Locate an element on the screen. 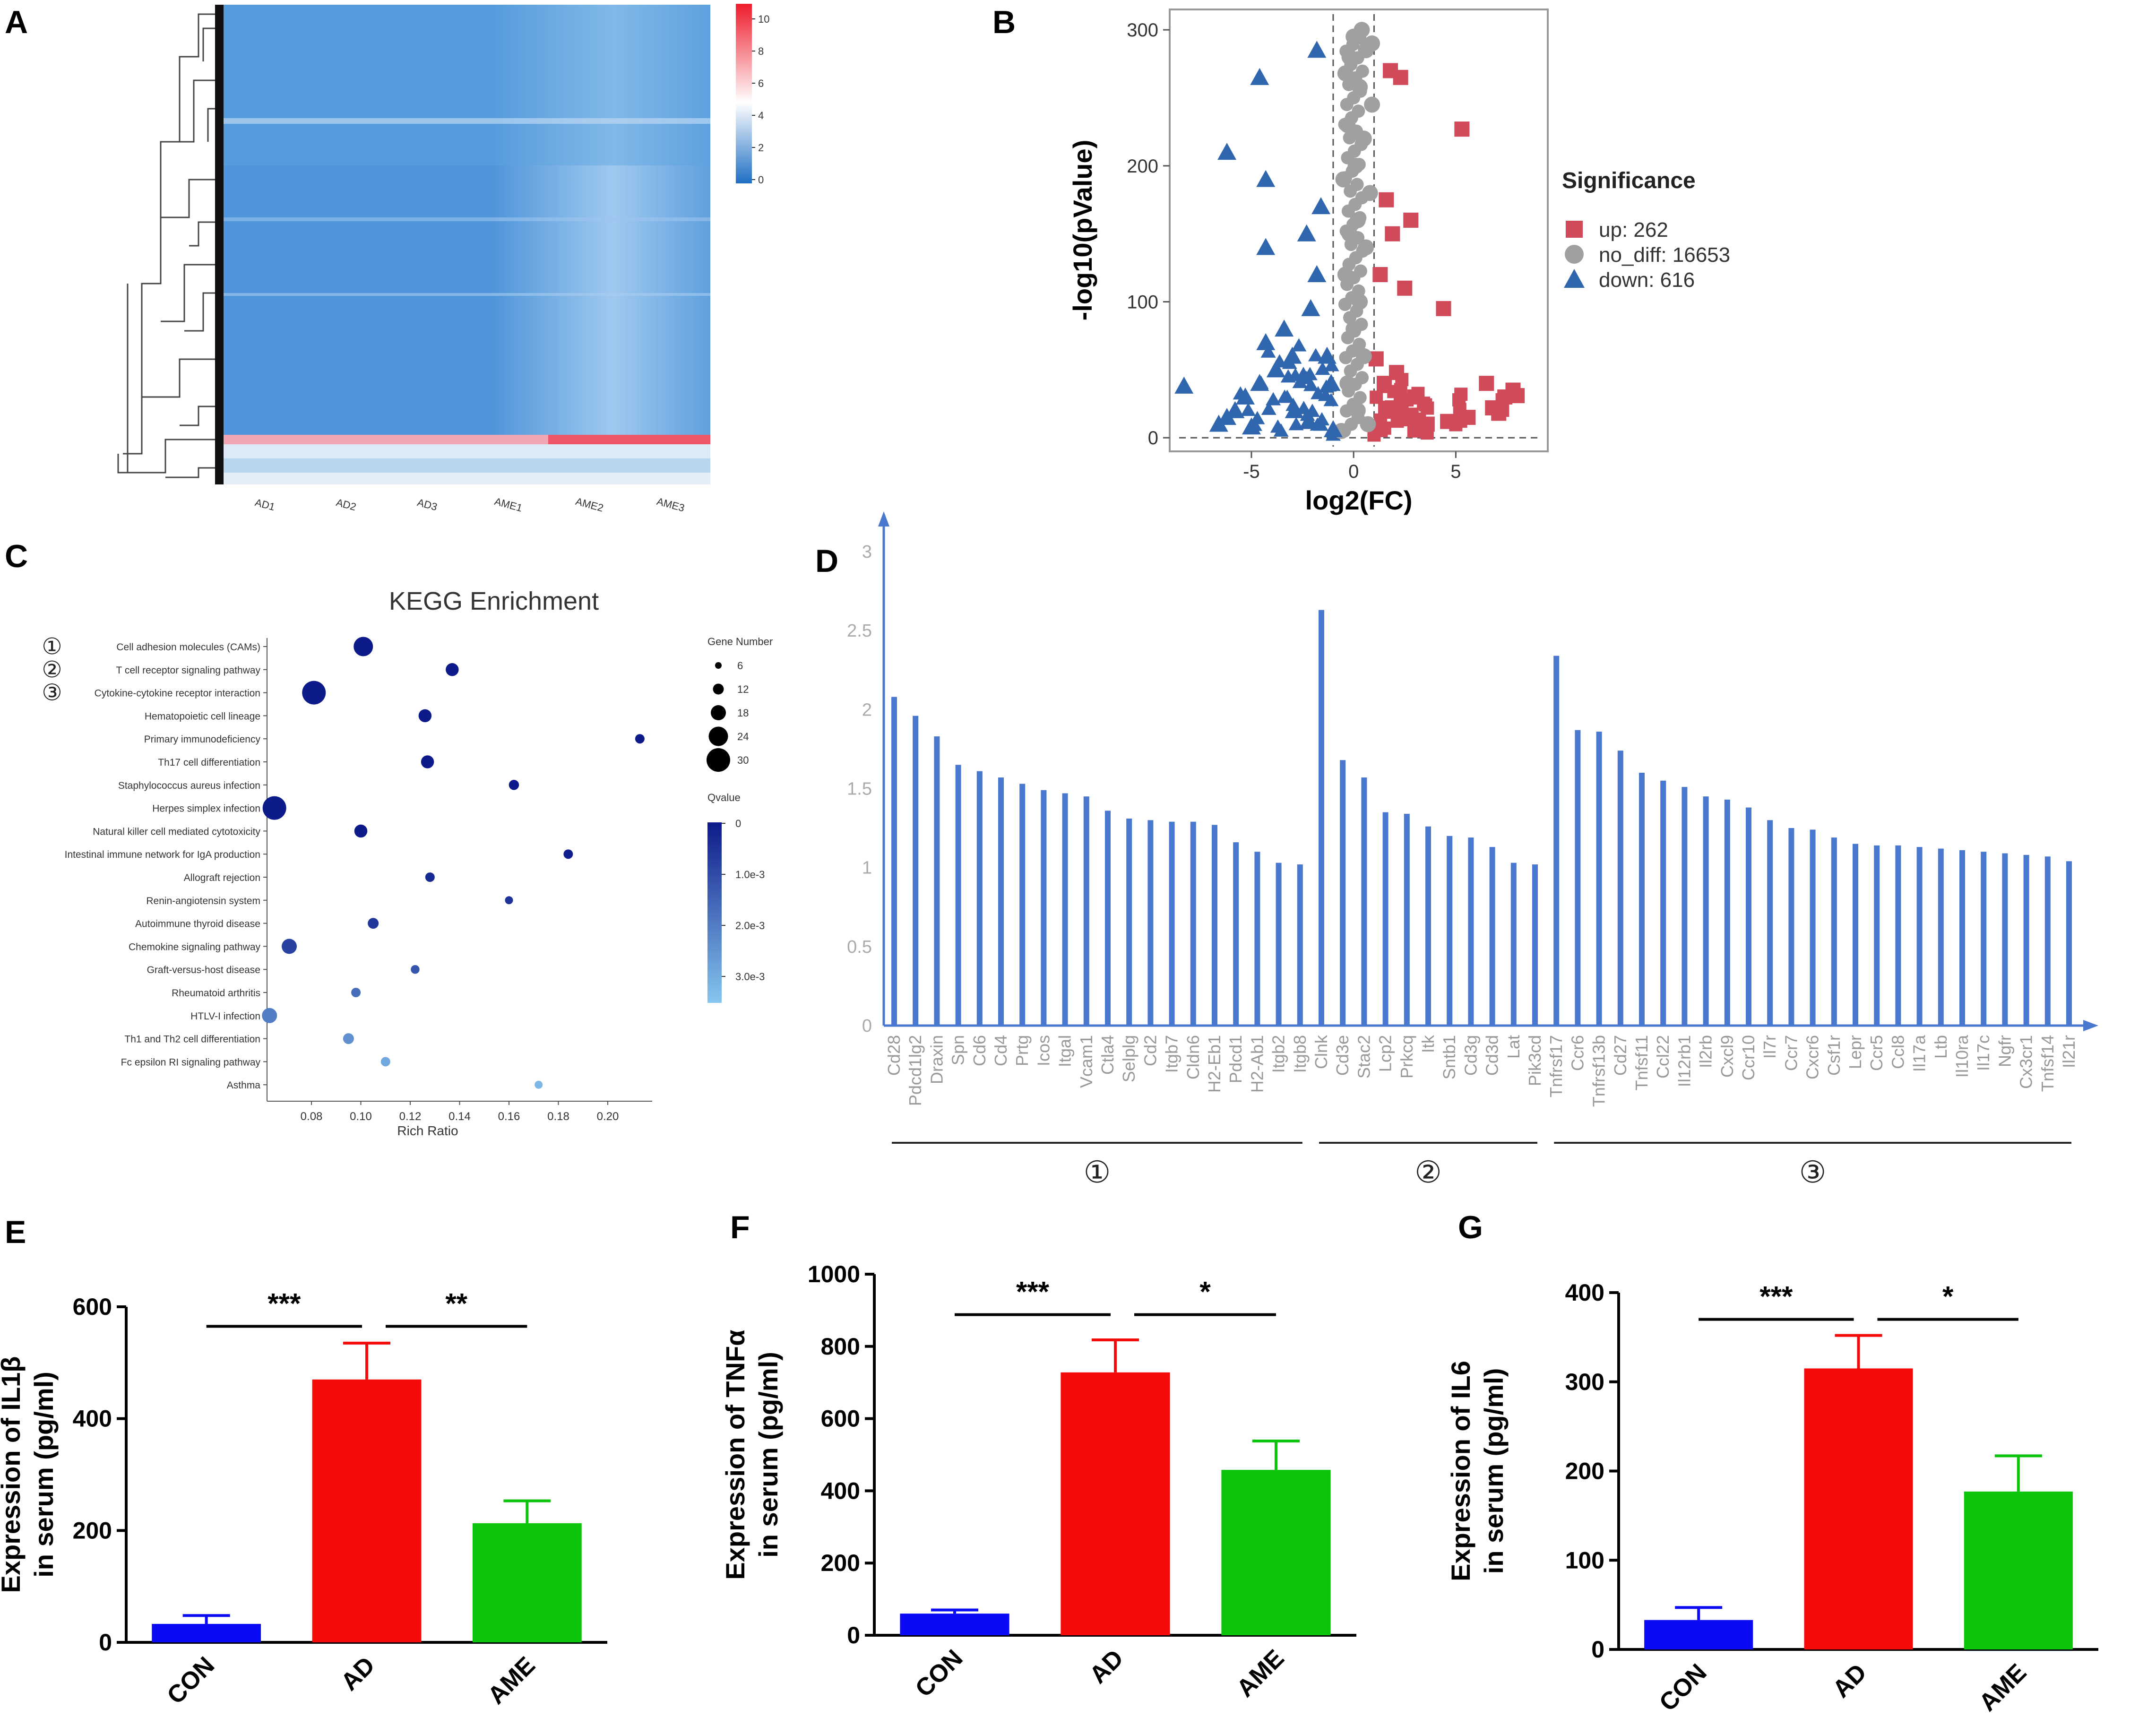  d-ytick-label: 1.5 is located at coordinates (860, 789).